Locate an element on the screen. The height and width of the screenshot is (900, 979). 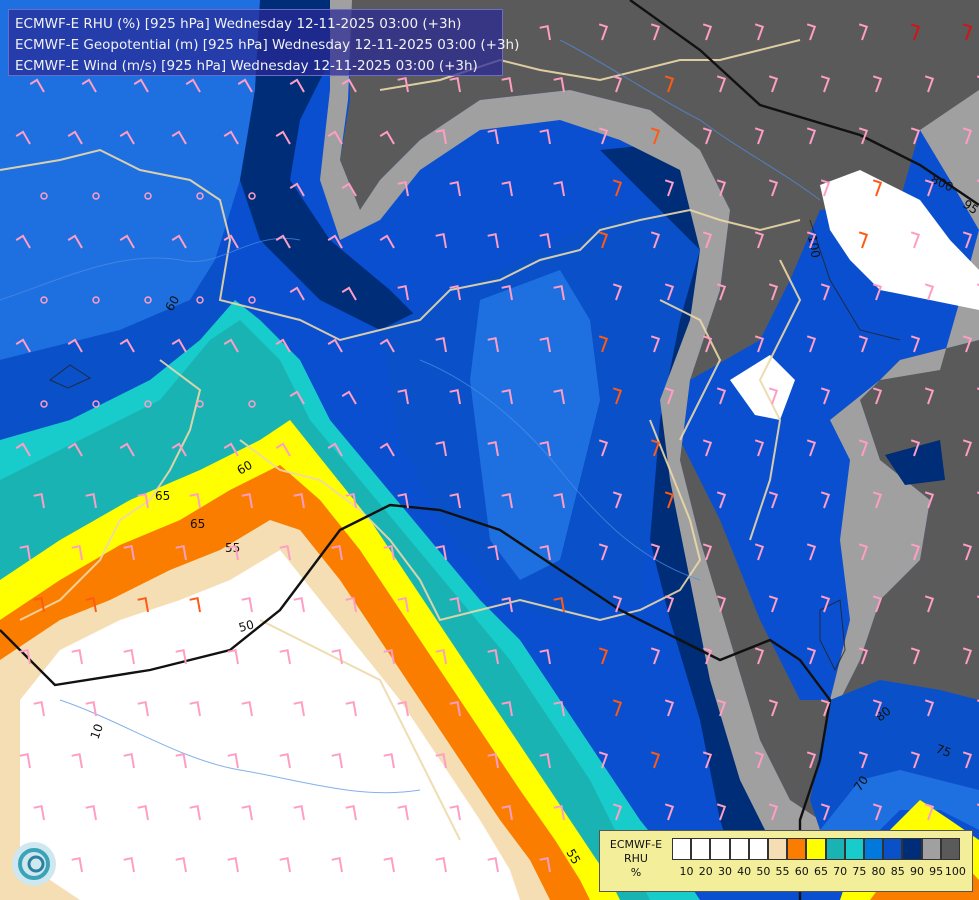
contour-label: 75 is located at coordinates (943, 751).